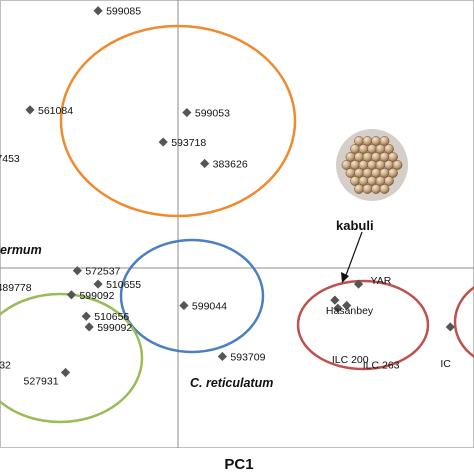 Image resolution: width=474 pixels, height=474 pixels. Describe the element at coordinates (212, 114) in the screenshot. I see `point-label: 599053` at that location.